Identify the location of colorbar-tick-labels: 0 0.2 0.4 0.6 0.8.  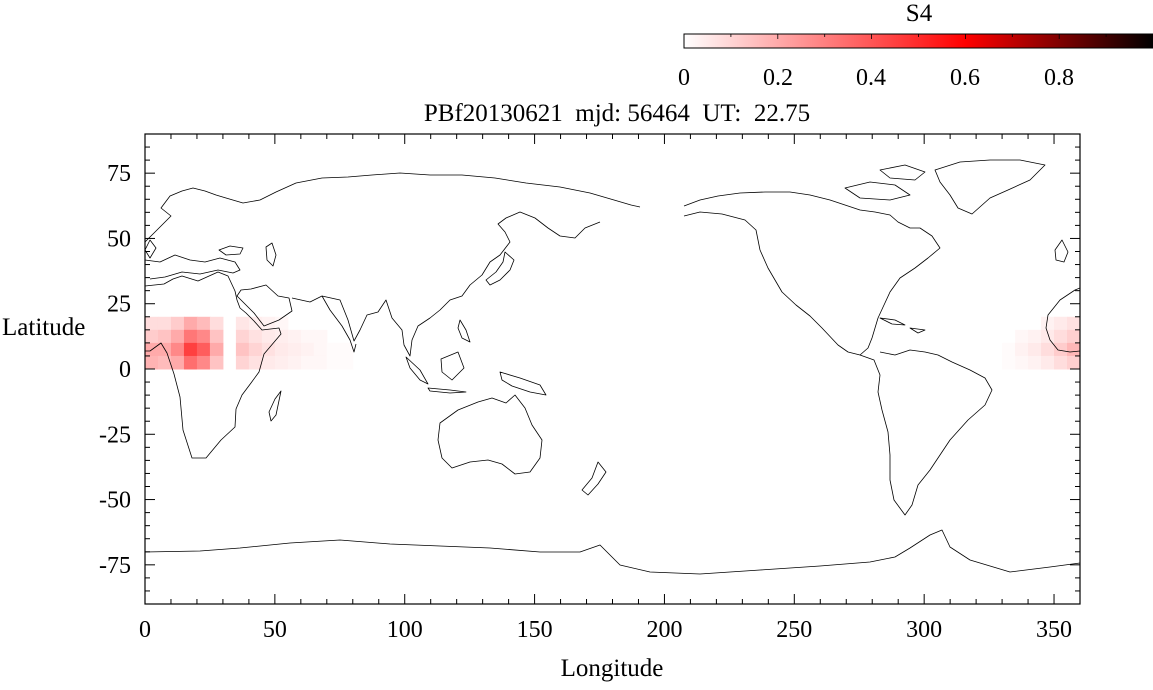
(876, 78).